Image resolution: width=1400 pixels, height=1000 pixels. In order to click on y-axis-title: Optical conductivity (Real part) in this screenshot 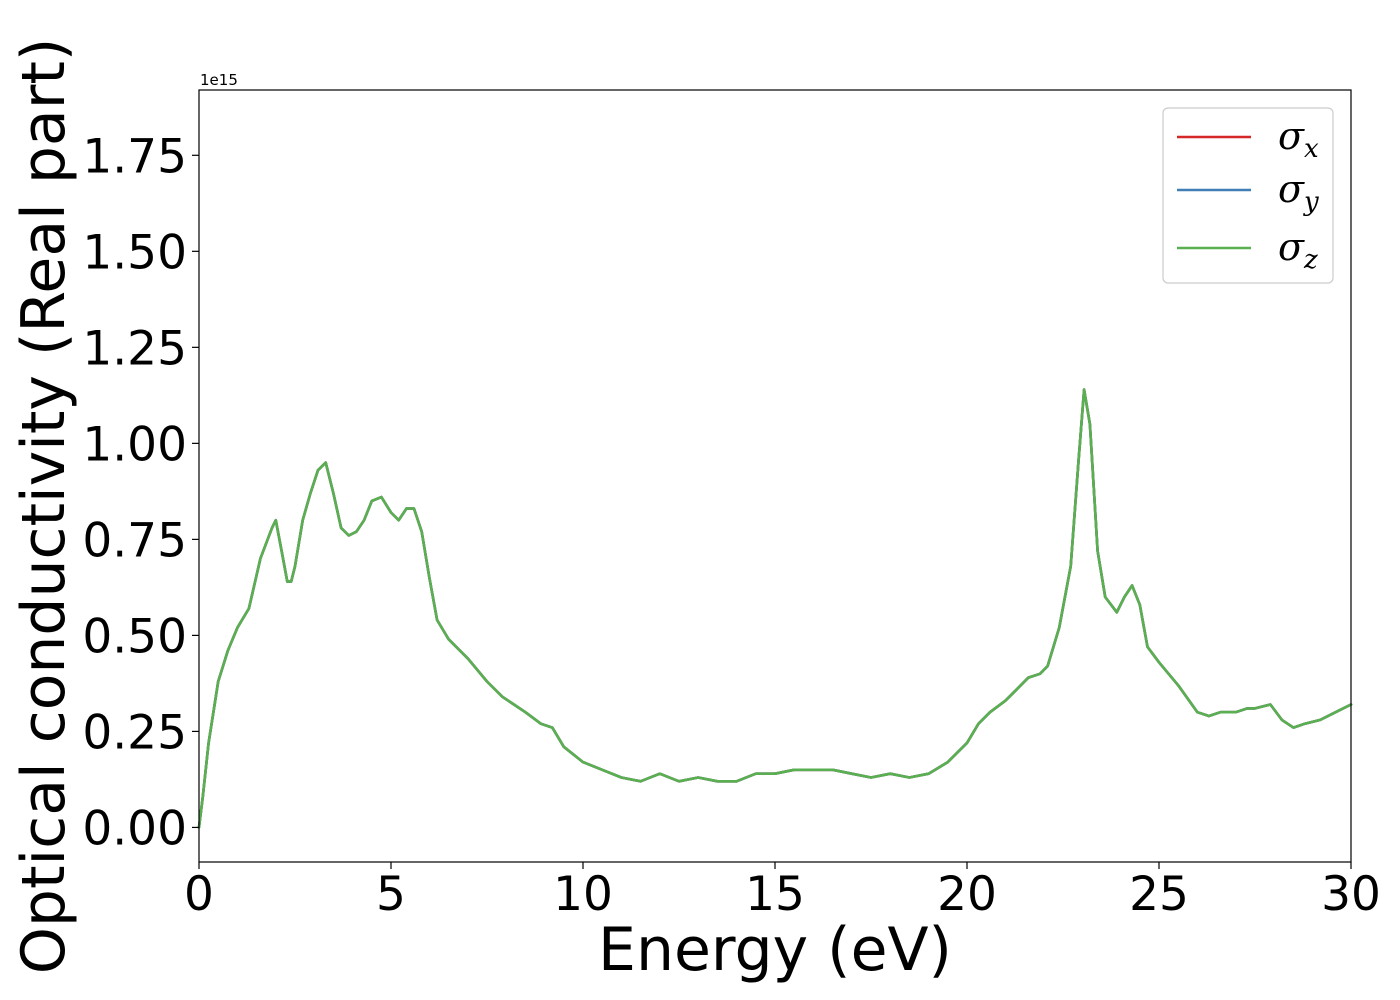, I will do `click(44, 506)`.